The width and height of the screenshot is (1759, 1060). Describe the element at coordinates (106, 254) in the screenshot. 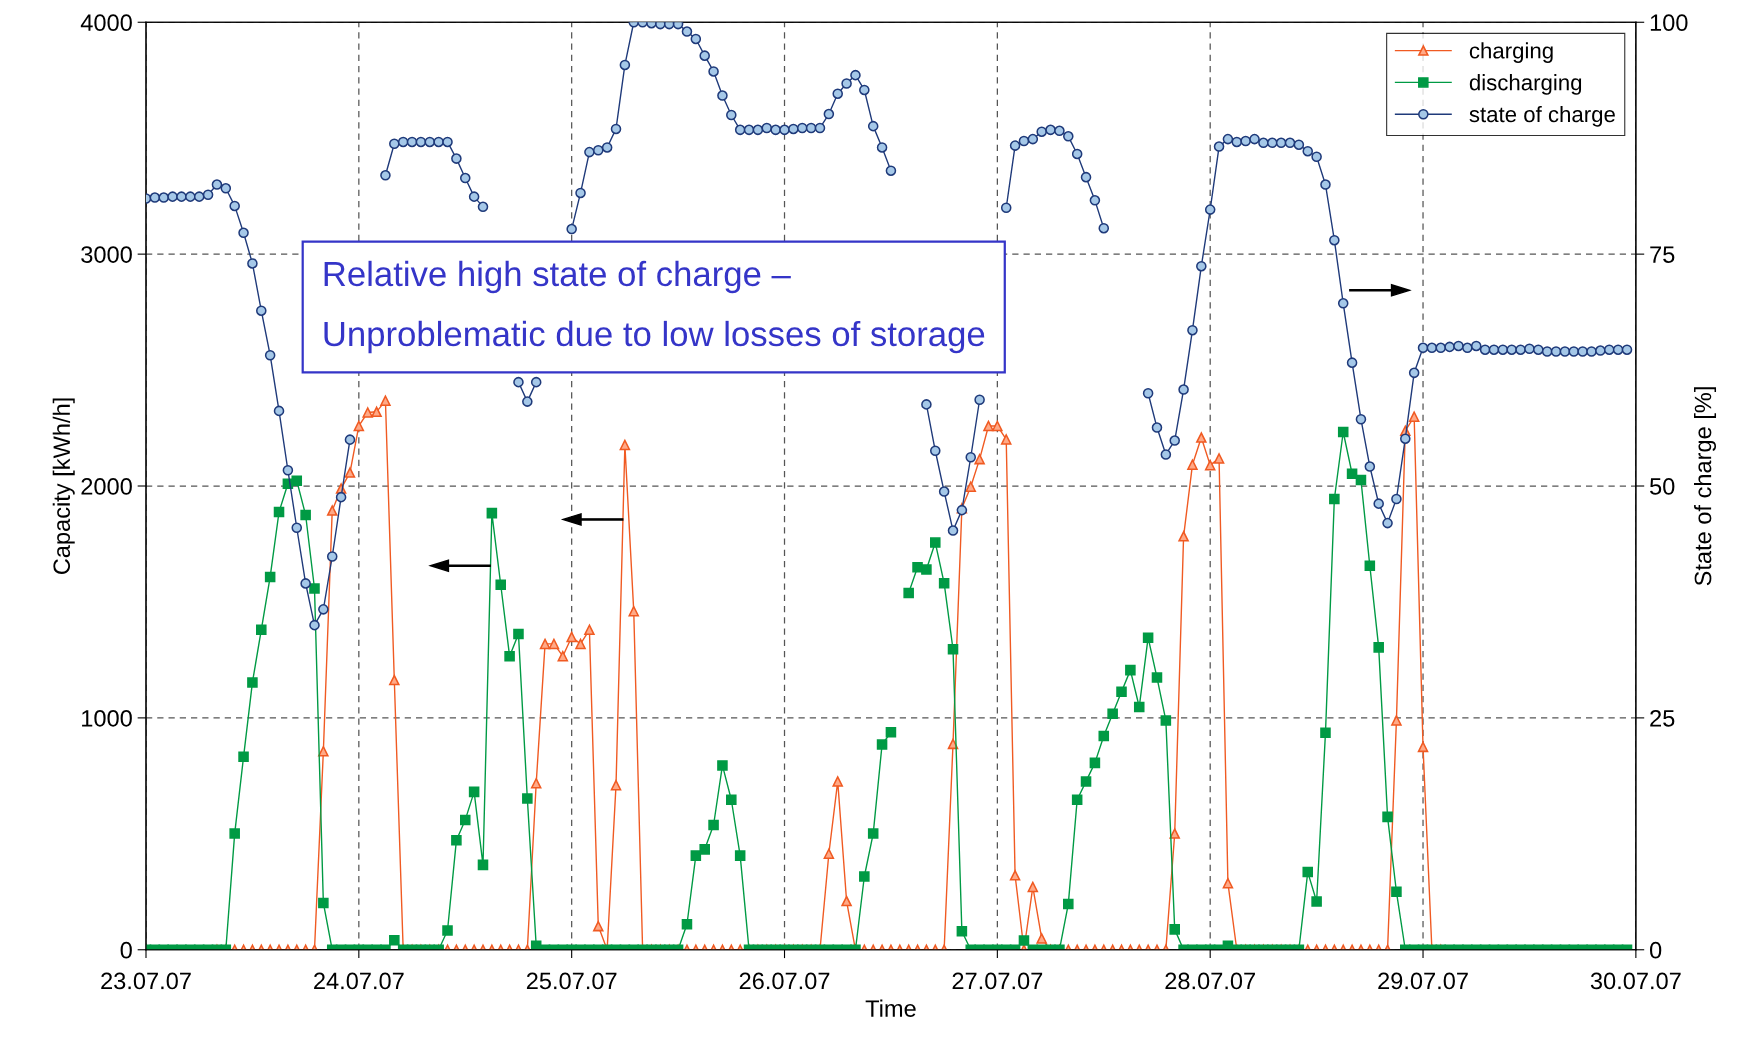

I see `y-tick-label: 3000` at that location.